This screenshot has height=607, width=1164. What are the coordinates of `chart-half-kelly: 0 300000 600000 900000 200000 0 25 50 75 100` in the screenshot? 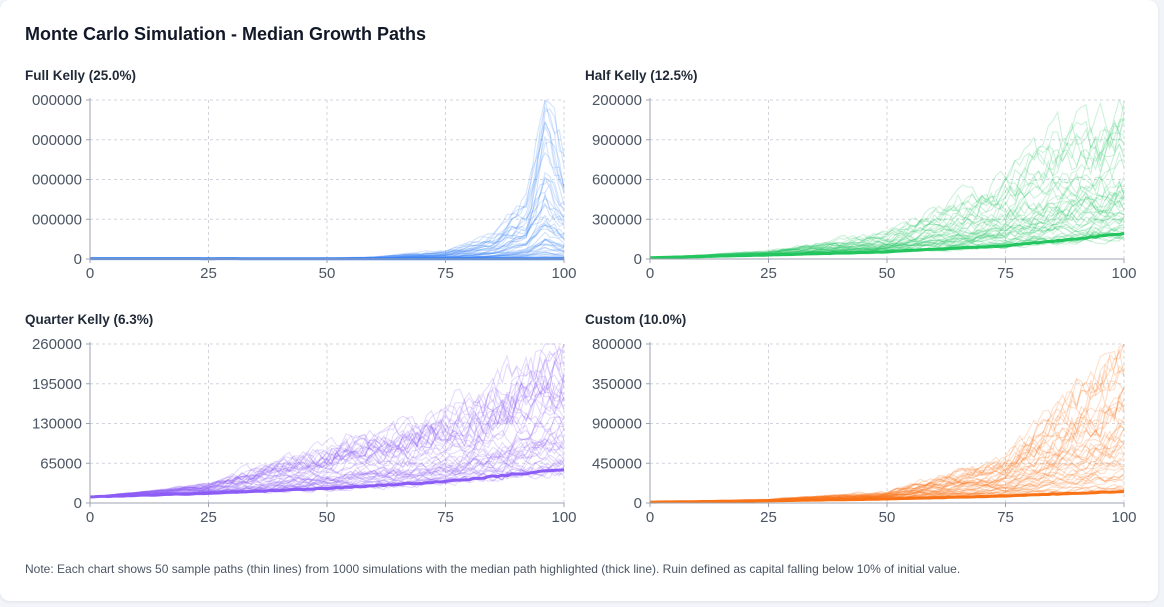 It's located at (864, 187).